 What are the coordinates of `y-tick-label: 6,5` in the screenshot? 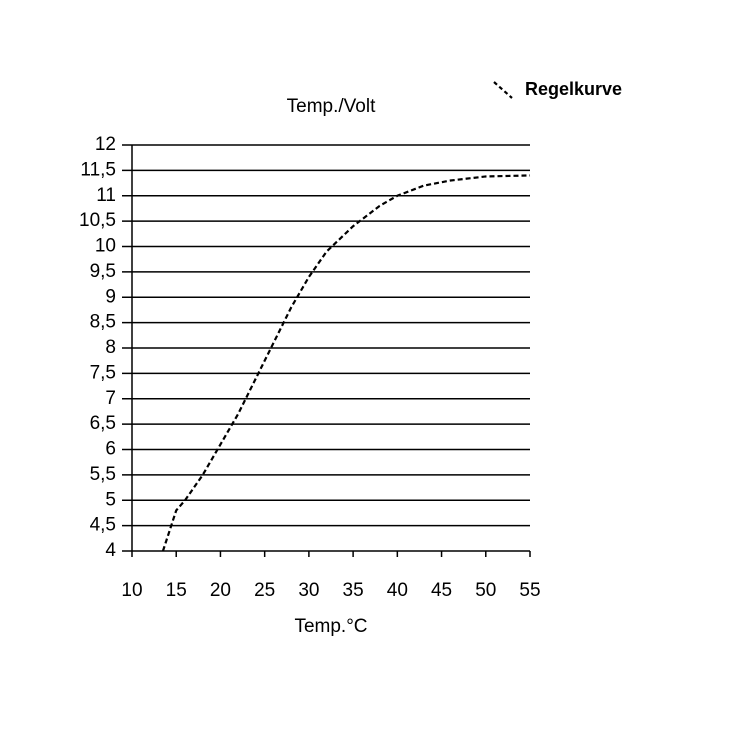 It's located at (103, 423).